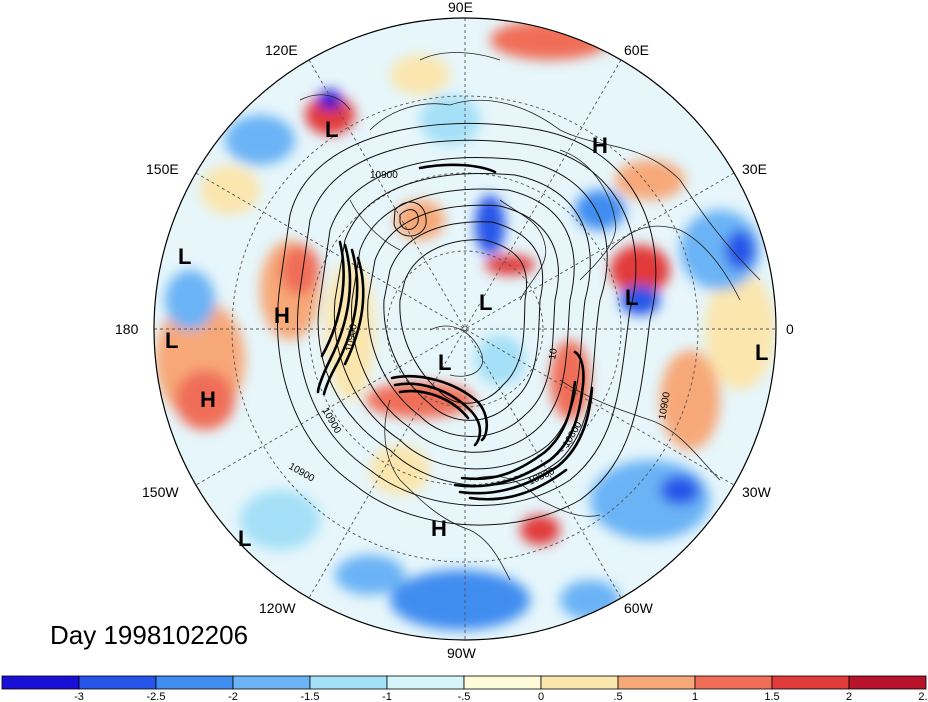 This screenshot has width=928, height=702. Describe the element at coordinates (757, 492) in the screenshot. I see `lon-label-30w: 30W` at that location.